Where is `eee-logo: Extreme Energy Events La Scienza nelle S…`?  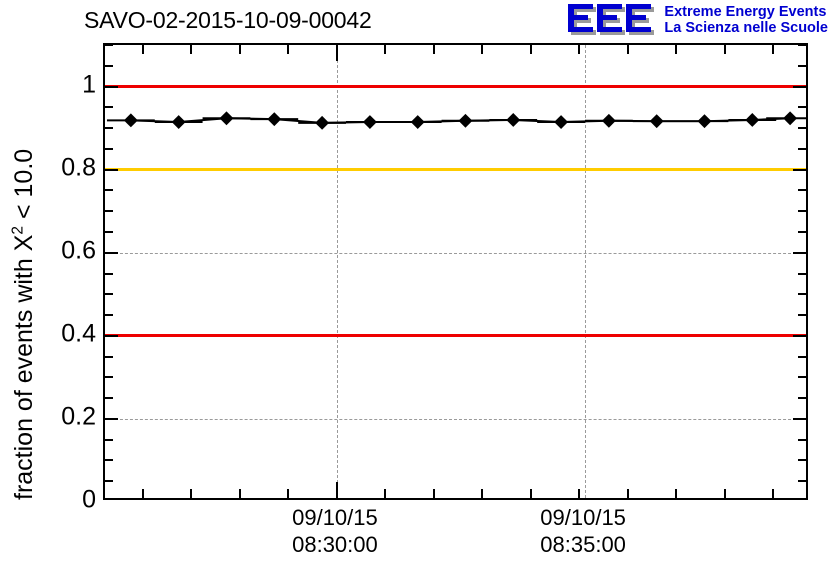 eee-logo: Extreme Energy Events La Scienza nelle S… is located at coordinates (697, 22).